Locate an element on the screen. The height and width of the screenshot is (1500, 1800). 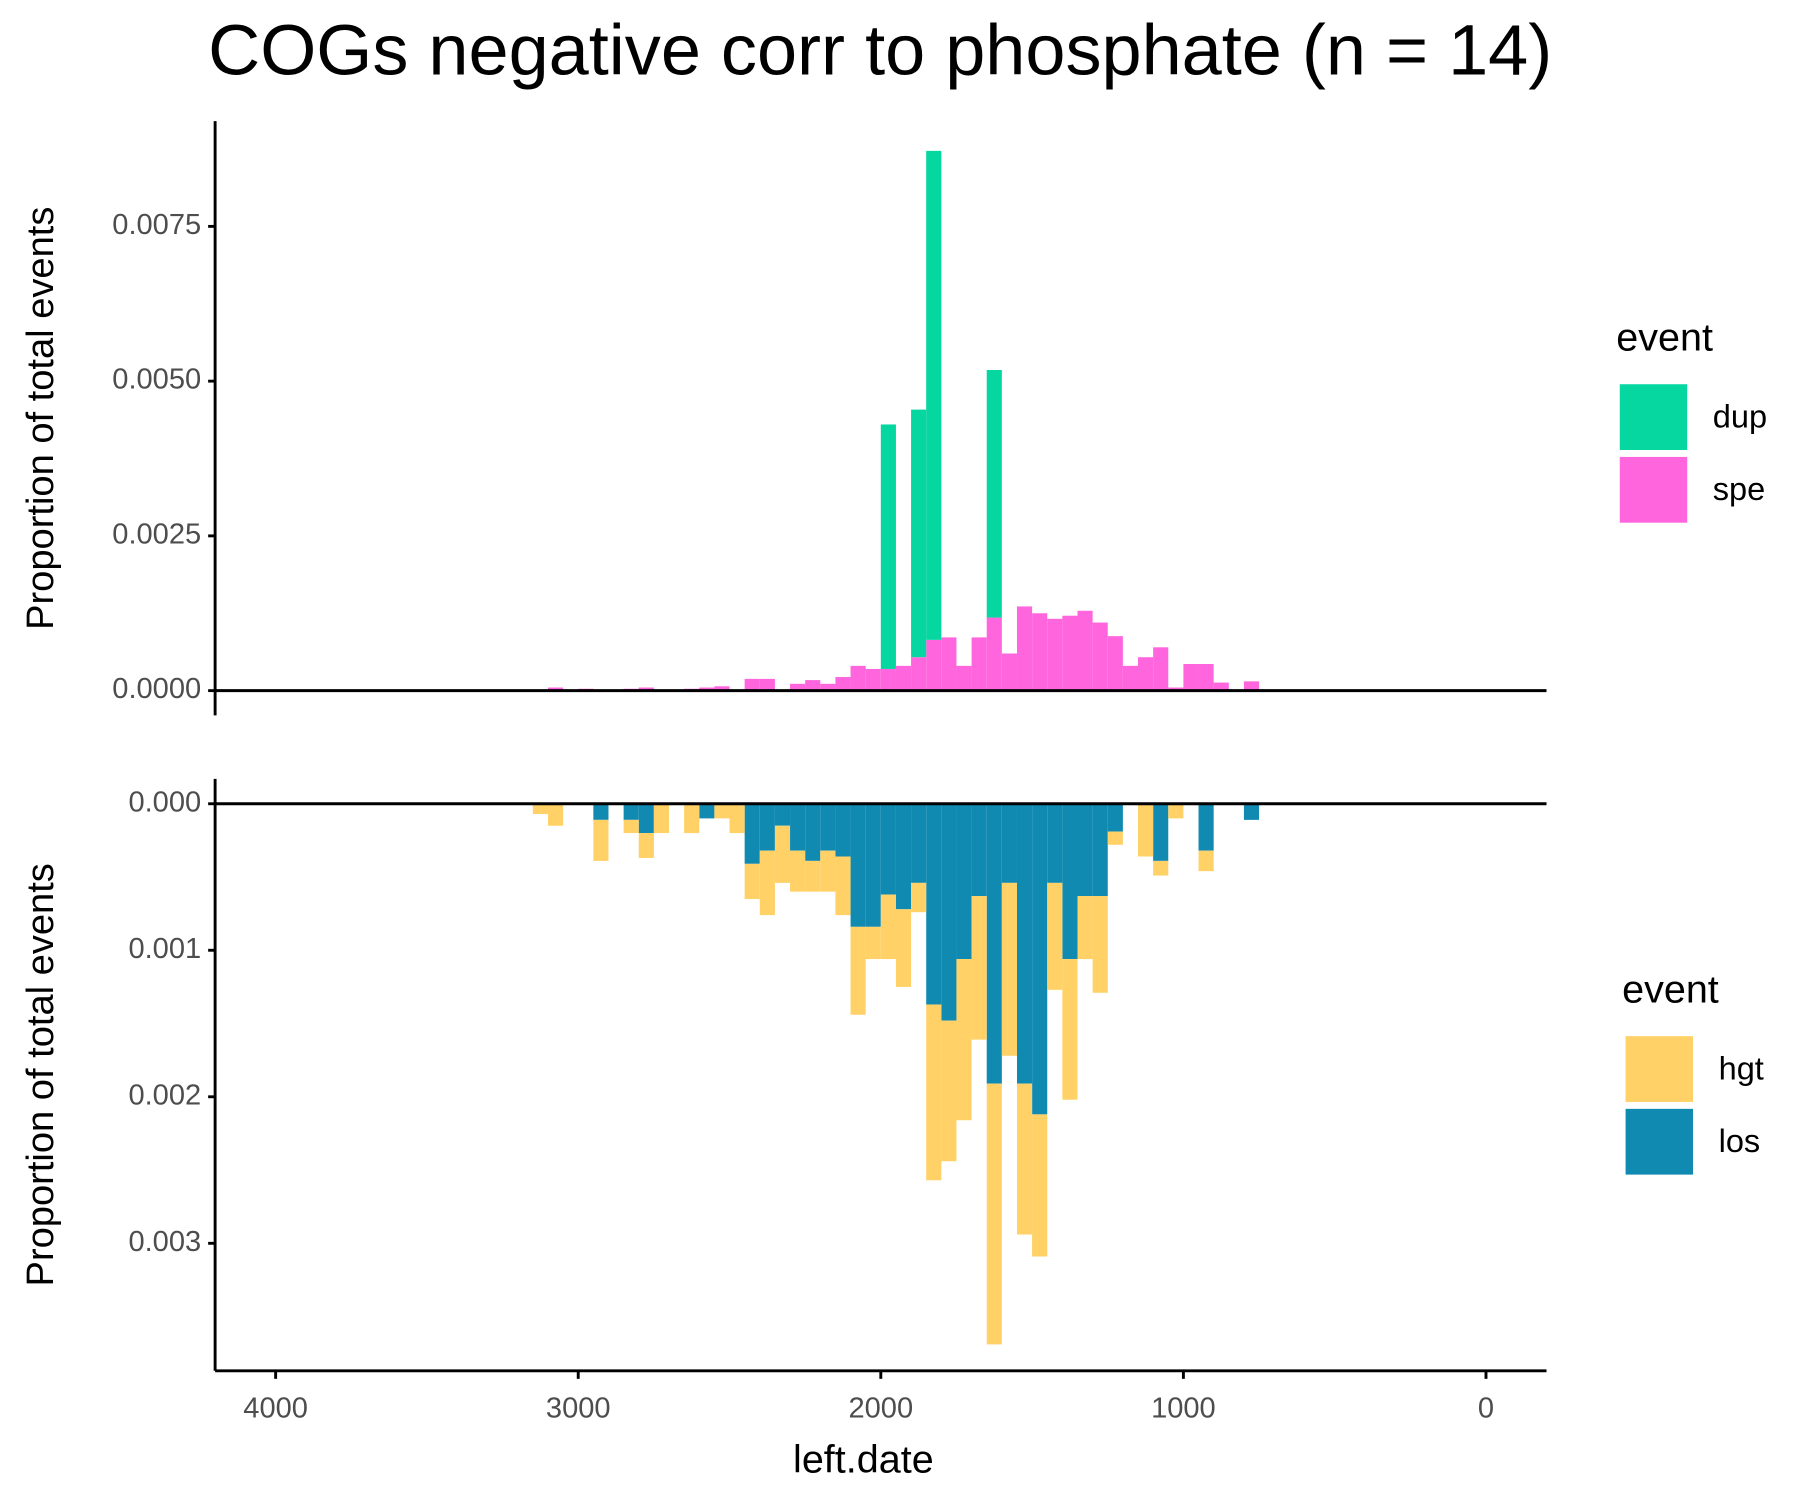
legend-label: dup is located at coordinates (1740, 416).